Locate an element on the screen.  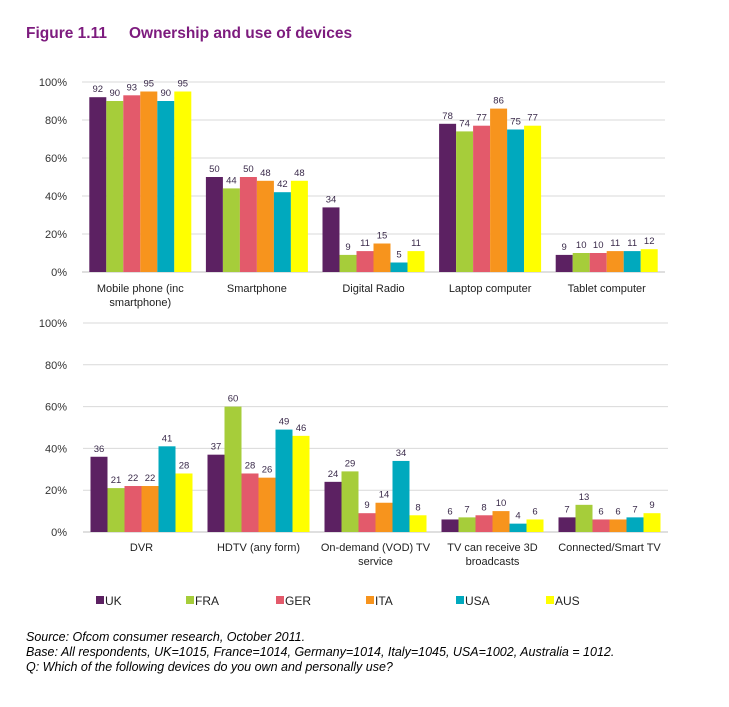
data-label: 50 is located at coordinates (214, 169).